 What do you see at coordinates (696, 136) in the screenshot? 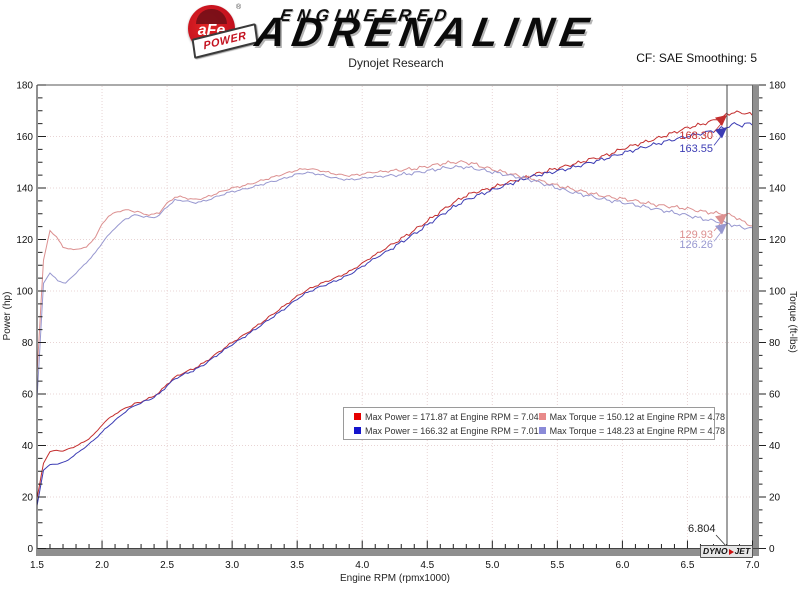
I see `cursor-readout-value: 168.30` at bounding box center [696, 136].